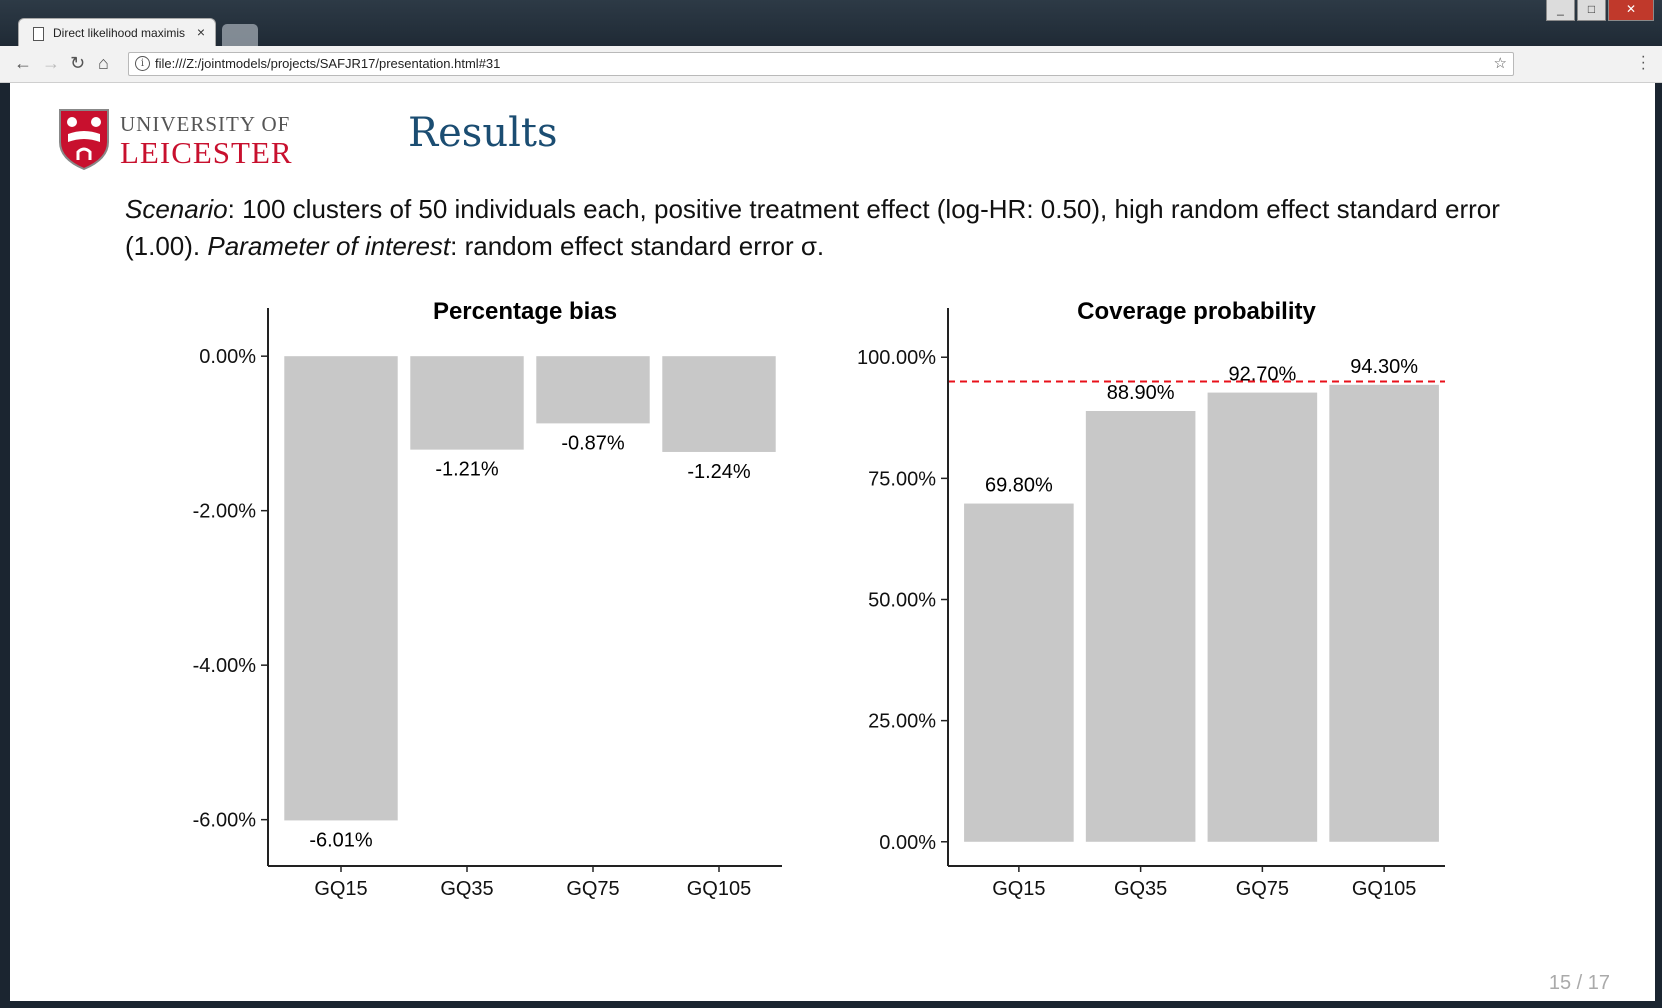 The width and height of the screenshot is (1662, 1008). What do you see at coordinates (240, 35) in the screenshot?
I see `new-tab-button` at bounding box center [240, 35].